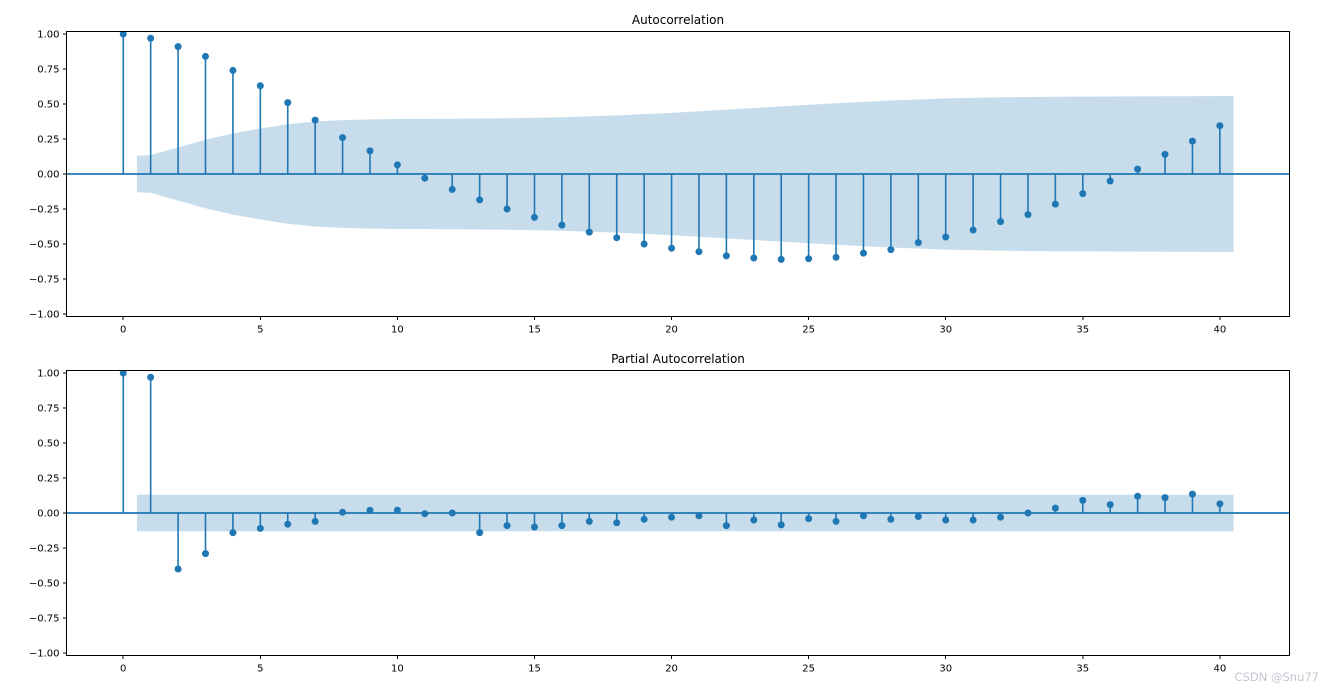  I want to click on acf-title: Autocorrelation, so click(678, 20).